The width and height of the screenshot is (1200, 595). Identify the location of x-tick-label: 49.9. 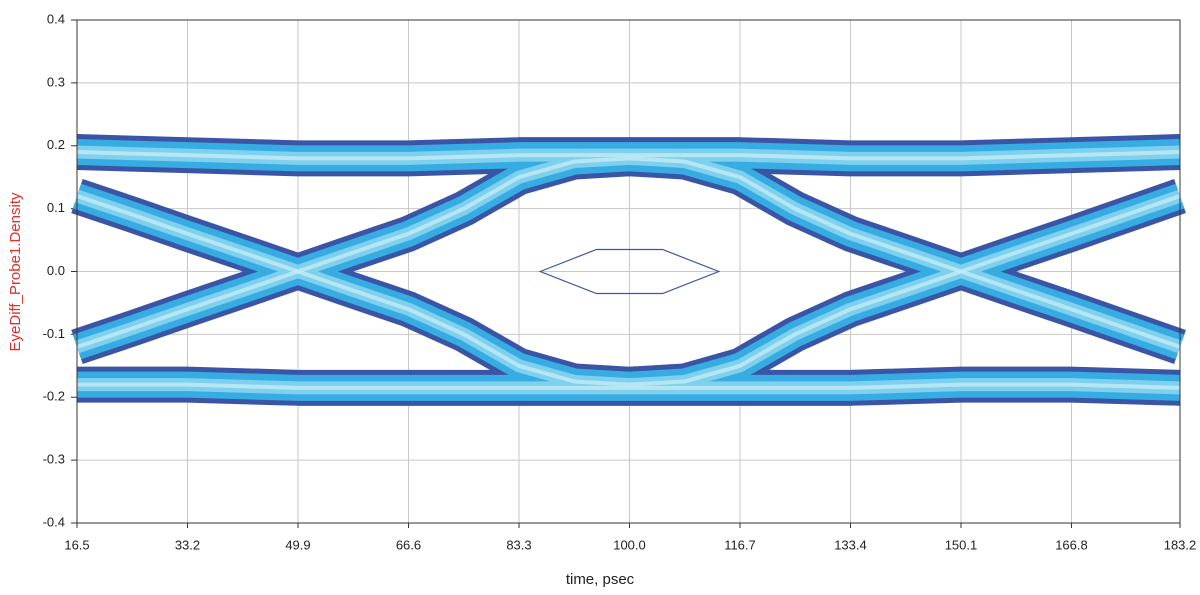
(297, 544).